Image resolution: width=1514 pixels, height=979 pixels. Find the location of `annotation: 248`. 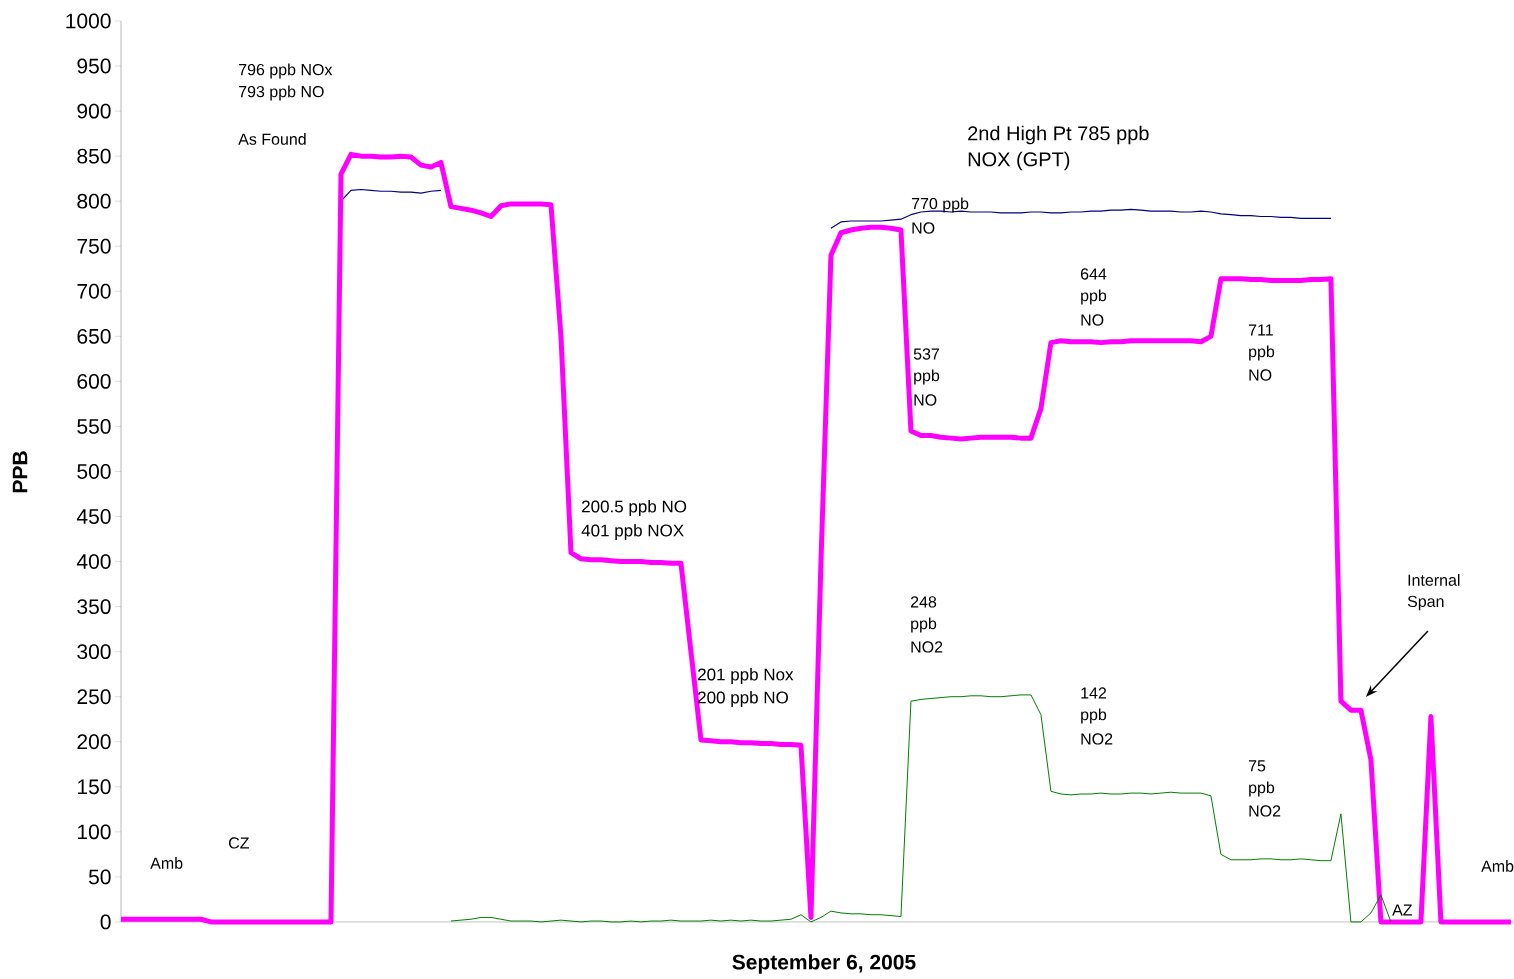

annotation: 248 is located at coordinates (923, 602).